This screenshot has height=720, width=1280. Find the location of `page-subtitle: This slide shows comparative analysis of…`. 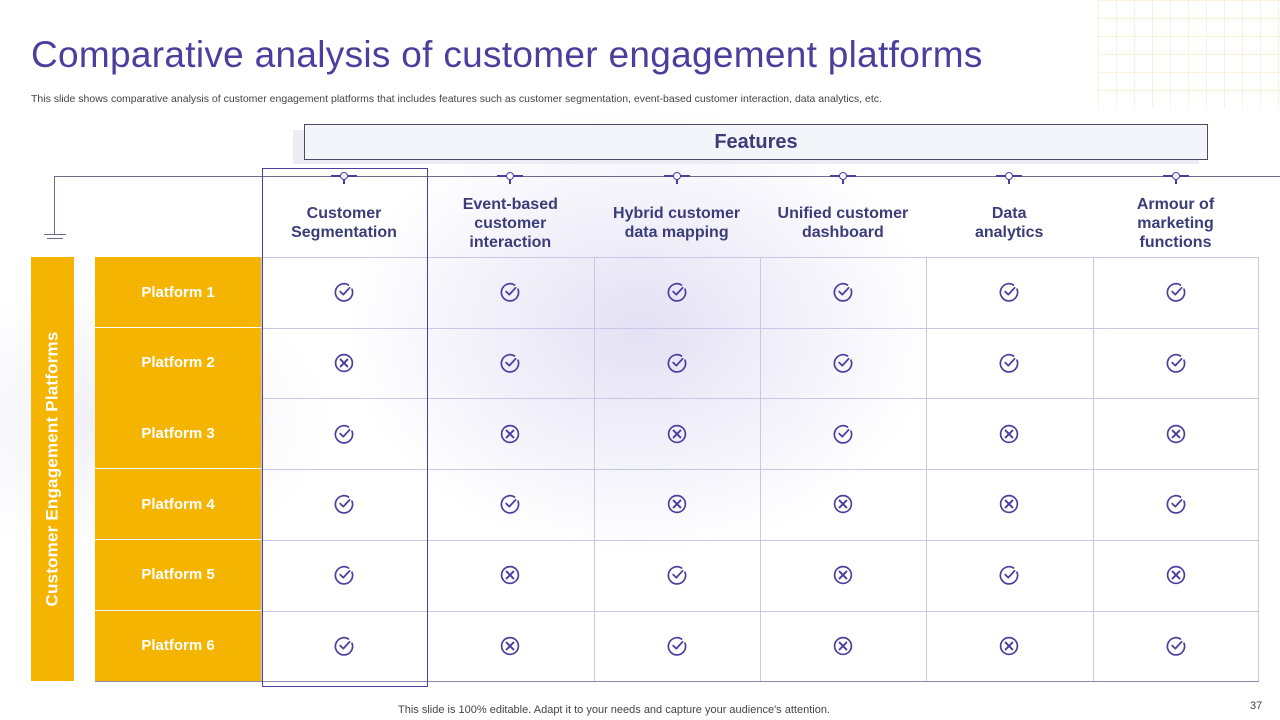

page-subtitle: This slide shows comparative analysis of… is located at coordinates (456, 99).